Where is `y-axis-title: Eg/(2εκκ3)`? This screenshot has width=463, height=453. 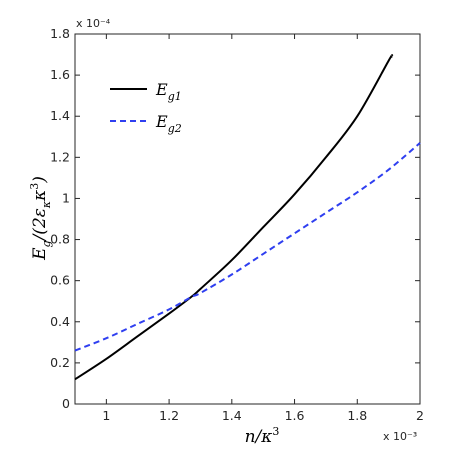 y-axis-title: Eg/(2εκκ3) is located at coordinates (40, 218).